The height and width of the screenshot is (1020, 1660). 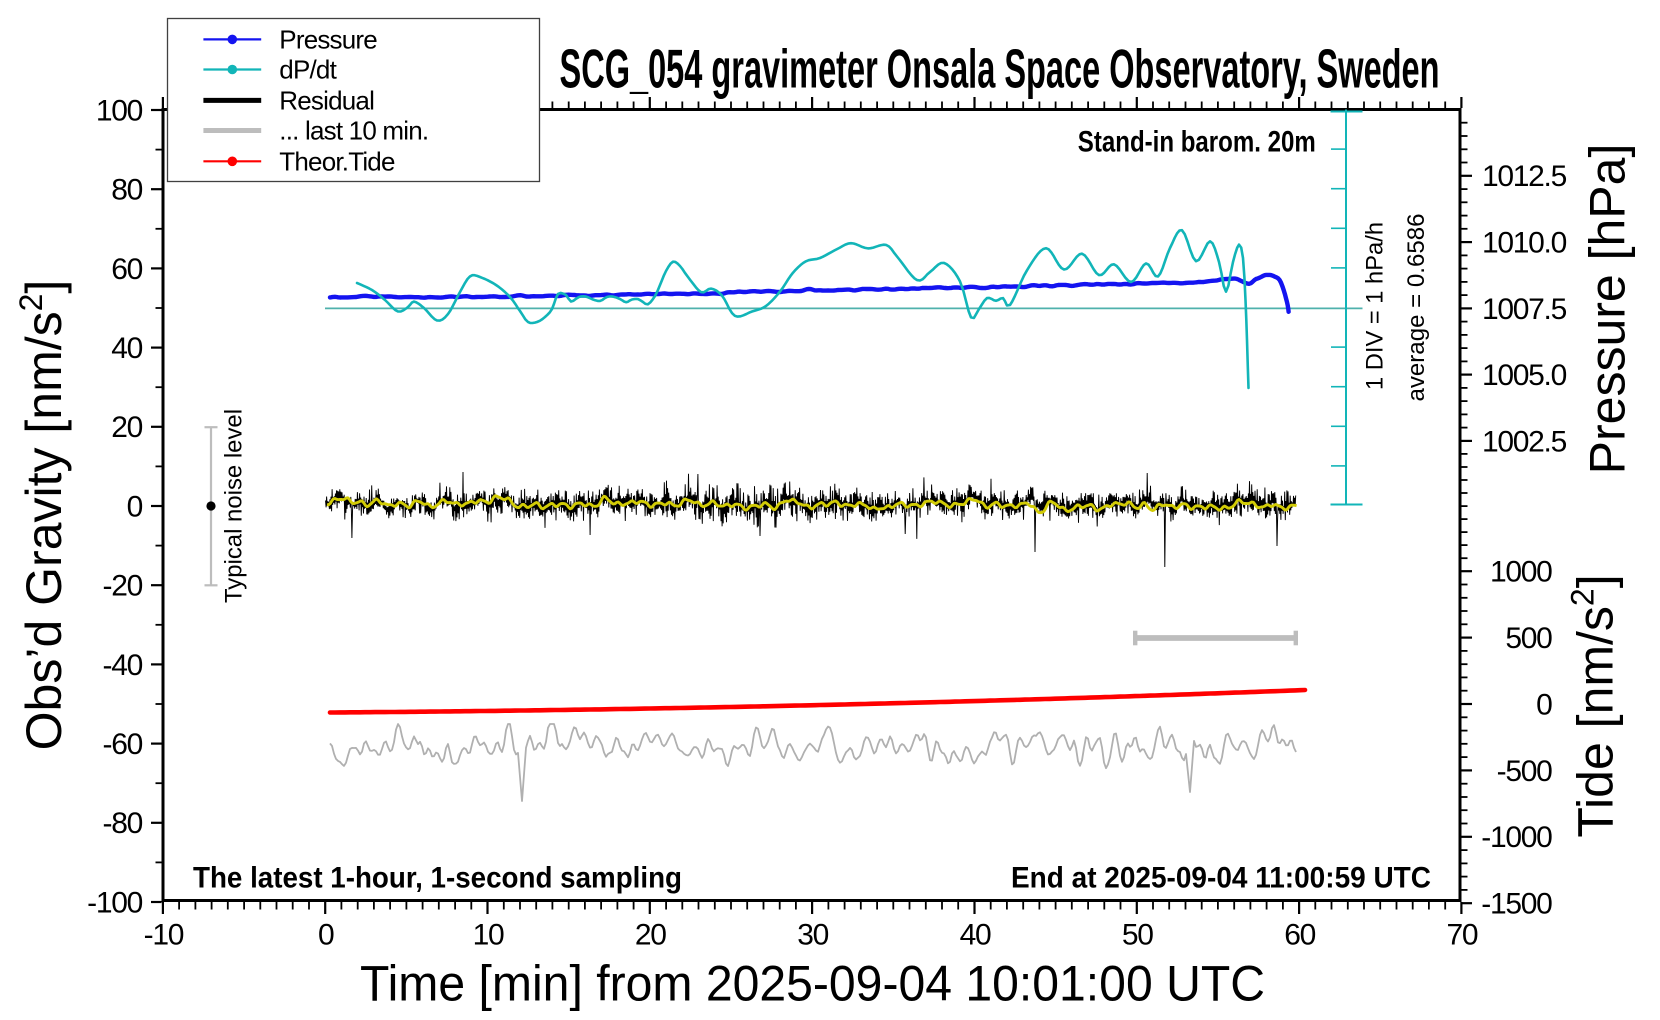 What do you see at coordinates (1197, 142) in the screenshot?
I see `svg-text: Stand-in barom. 20m` at bounding box center [1197, 142].